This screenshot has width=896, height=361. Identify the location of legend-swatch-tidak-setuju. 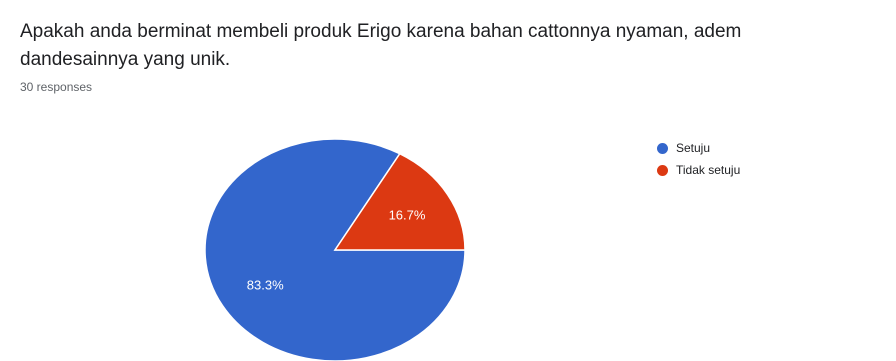
(662, 170).